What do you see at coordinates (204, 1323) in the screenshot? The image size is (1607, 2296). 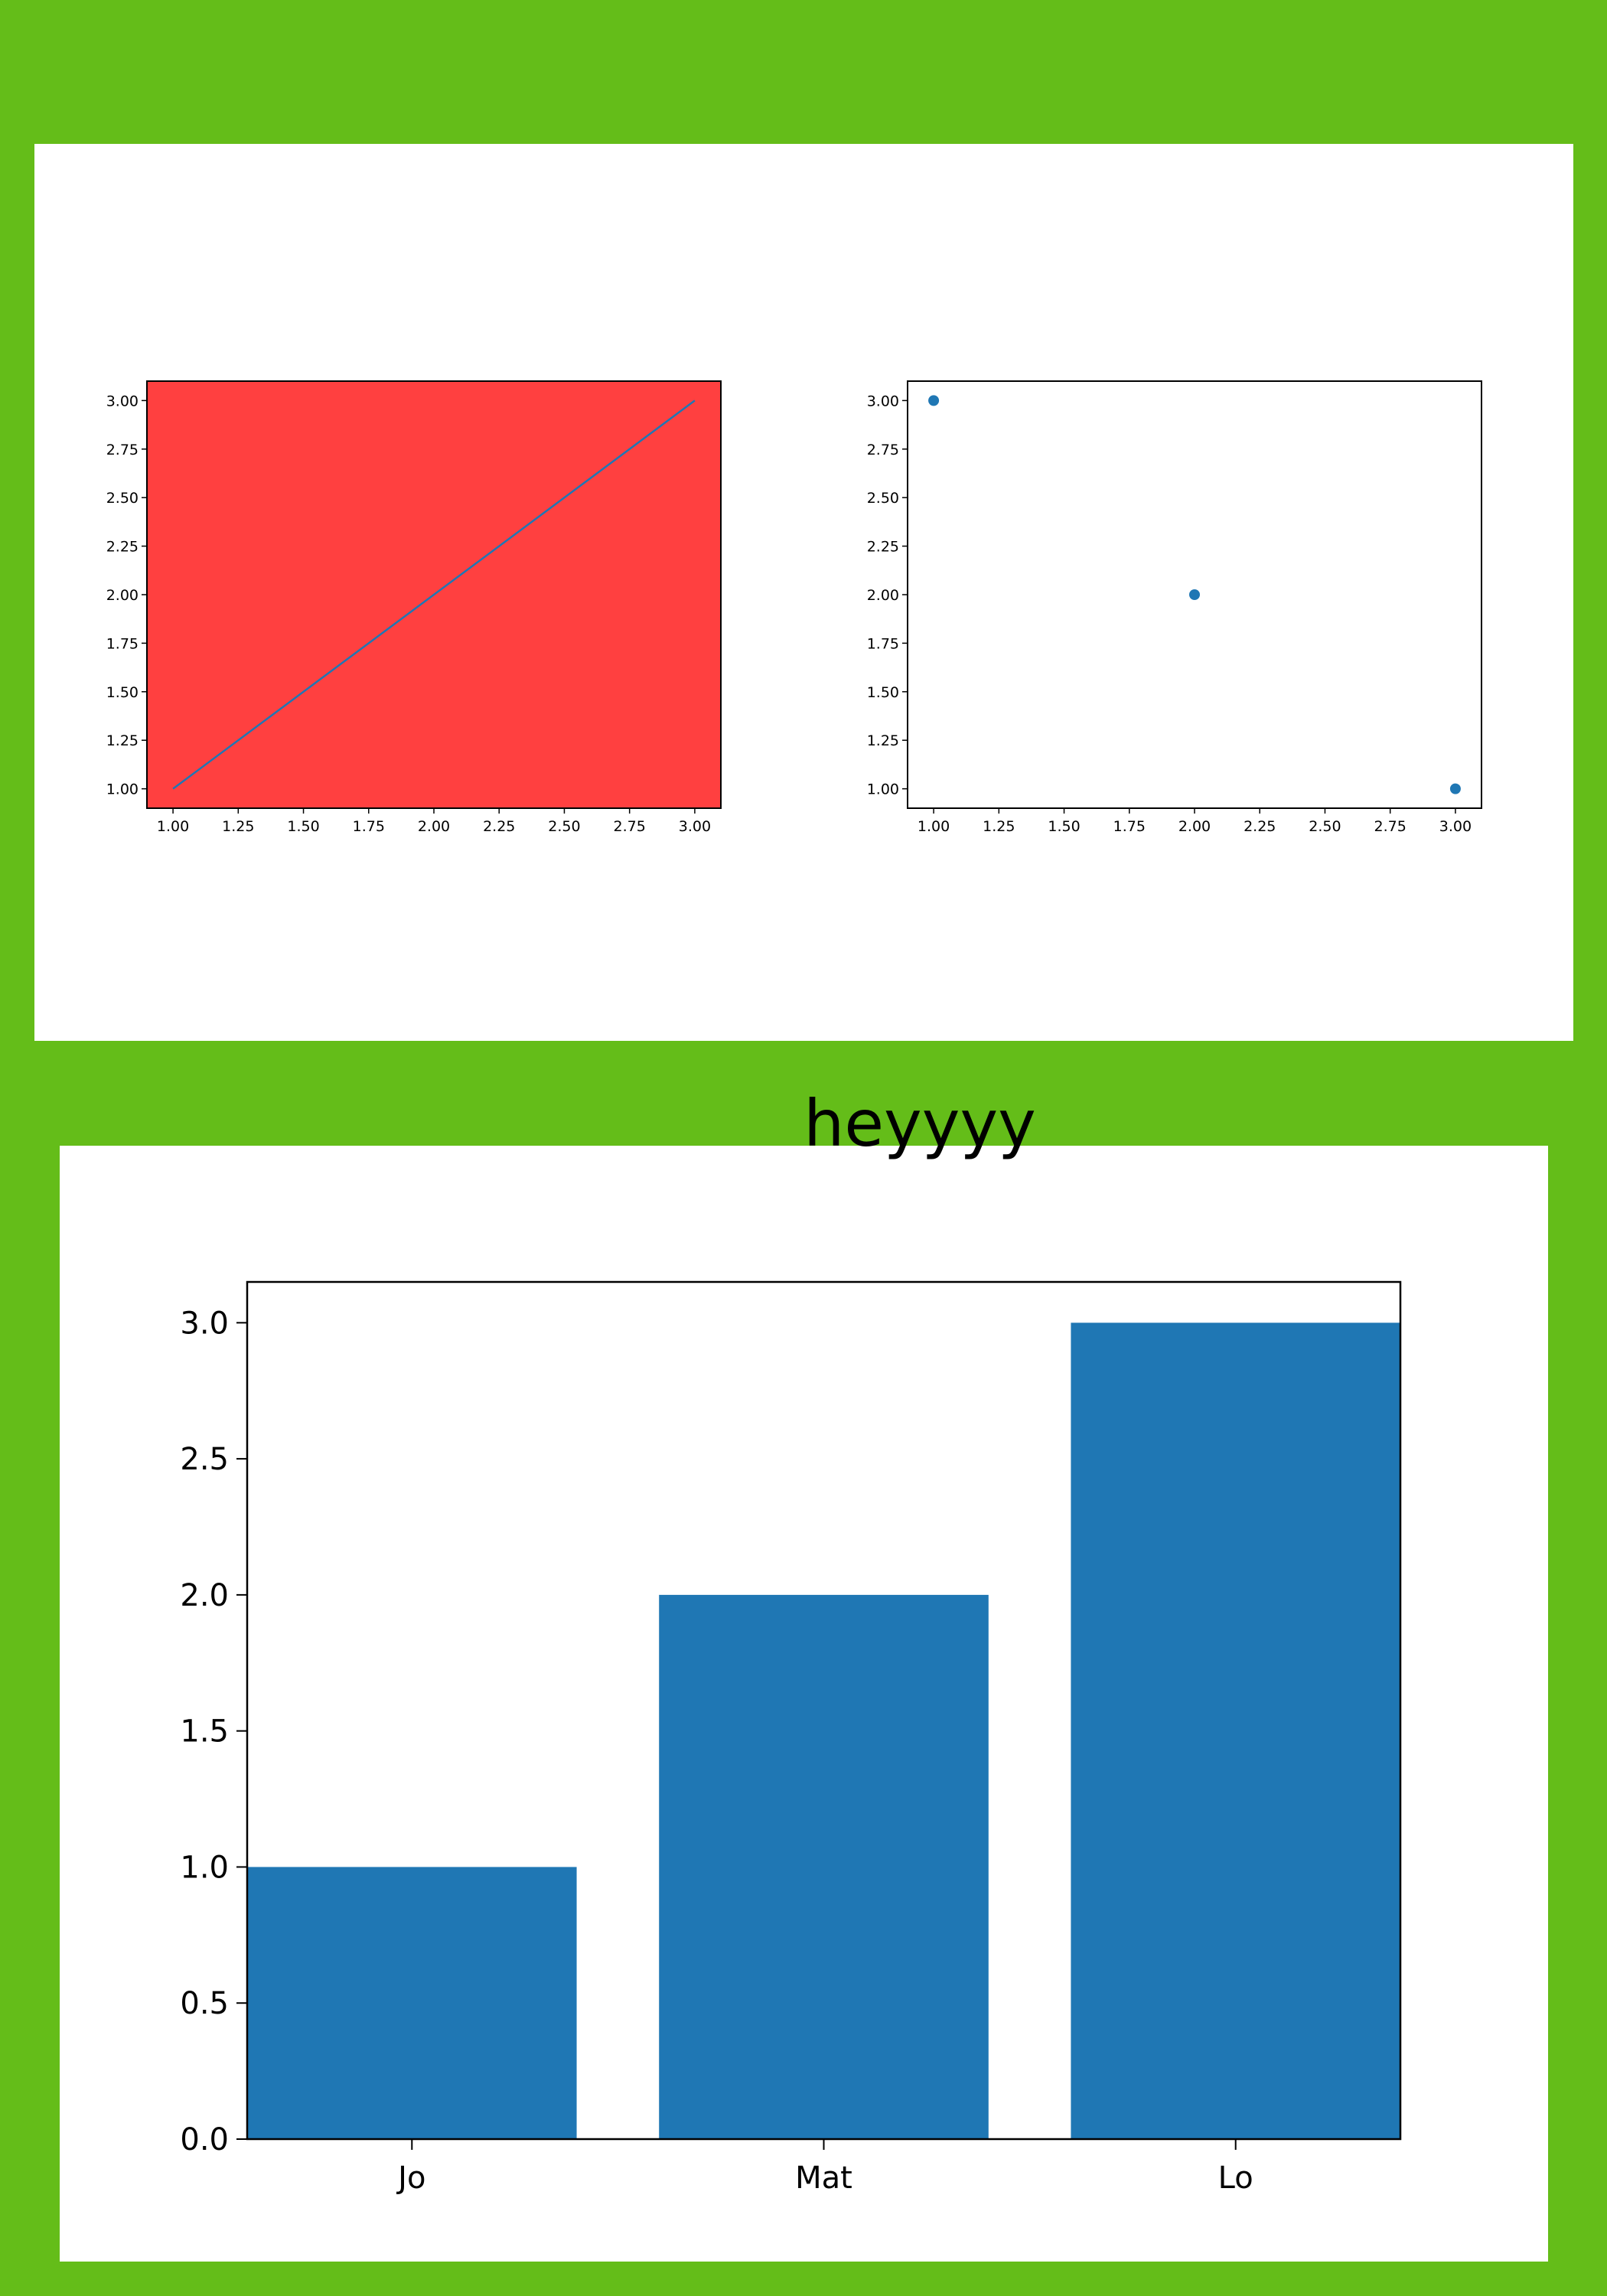 I see `y-tick-label: 3.0` at bounding box center [204, 1323].